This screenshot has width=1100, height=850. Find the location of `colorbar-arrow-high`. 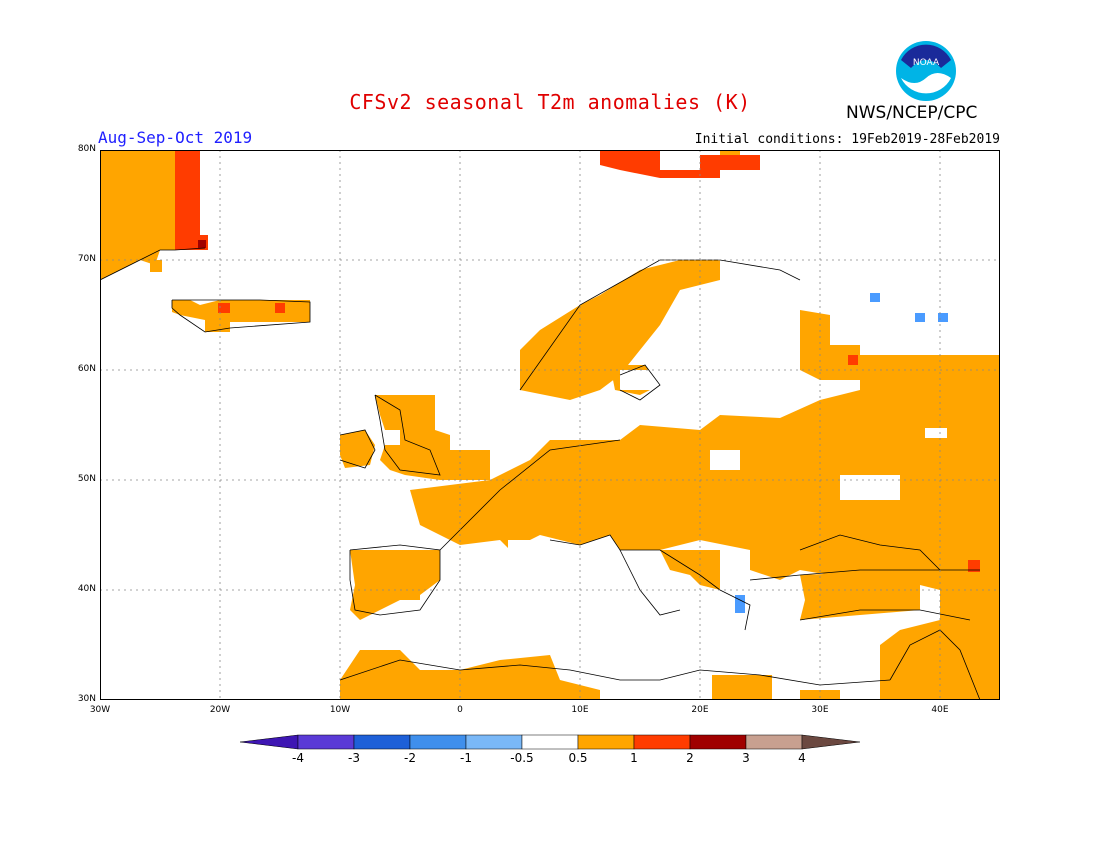

colorbar-arrow-high is located at coordinates (830, 742).